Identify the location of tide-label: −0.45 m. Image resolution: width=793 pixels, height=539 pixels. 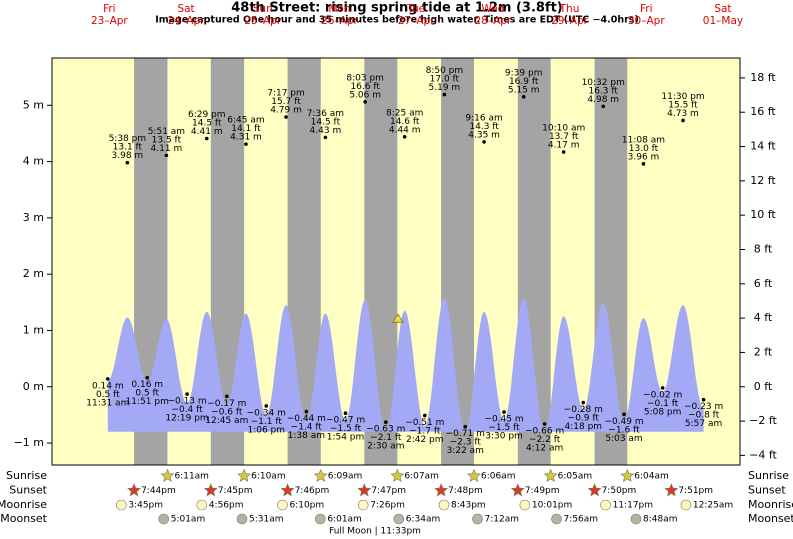
(503, 420).